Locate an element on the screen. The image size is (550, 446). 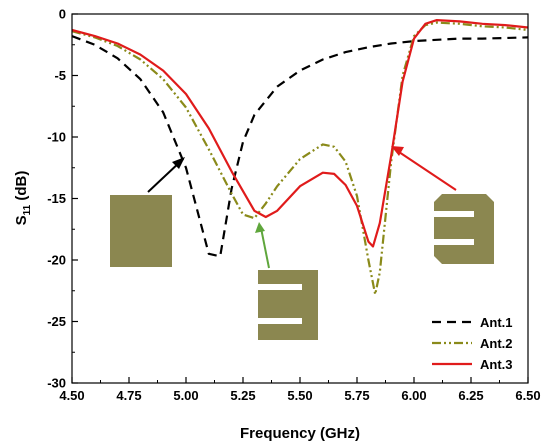
x-tick-label: 5.50 is located at coordinates (299, 395).